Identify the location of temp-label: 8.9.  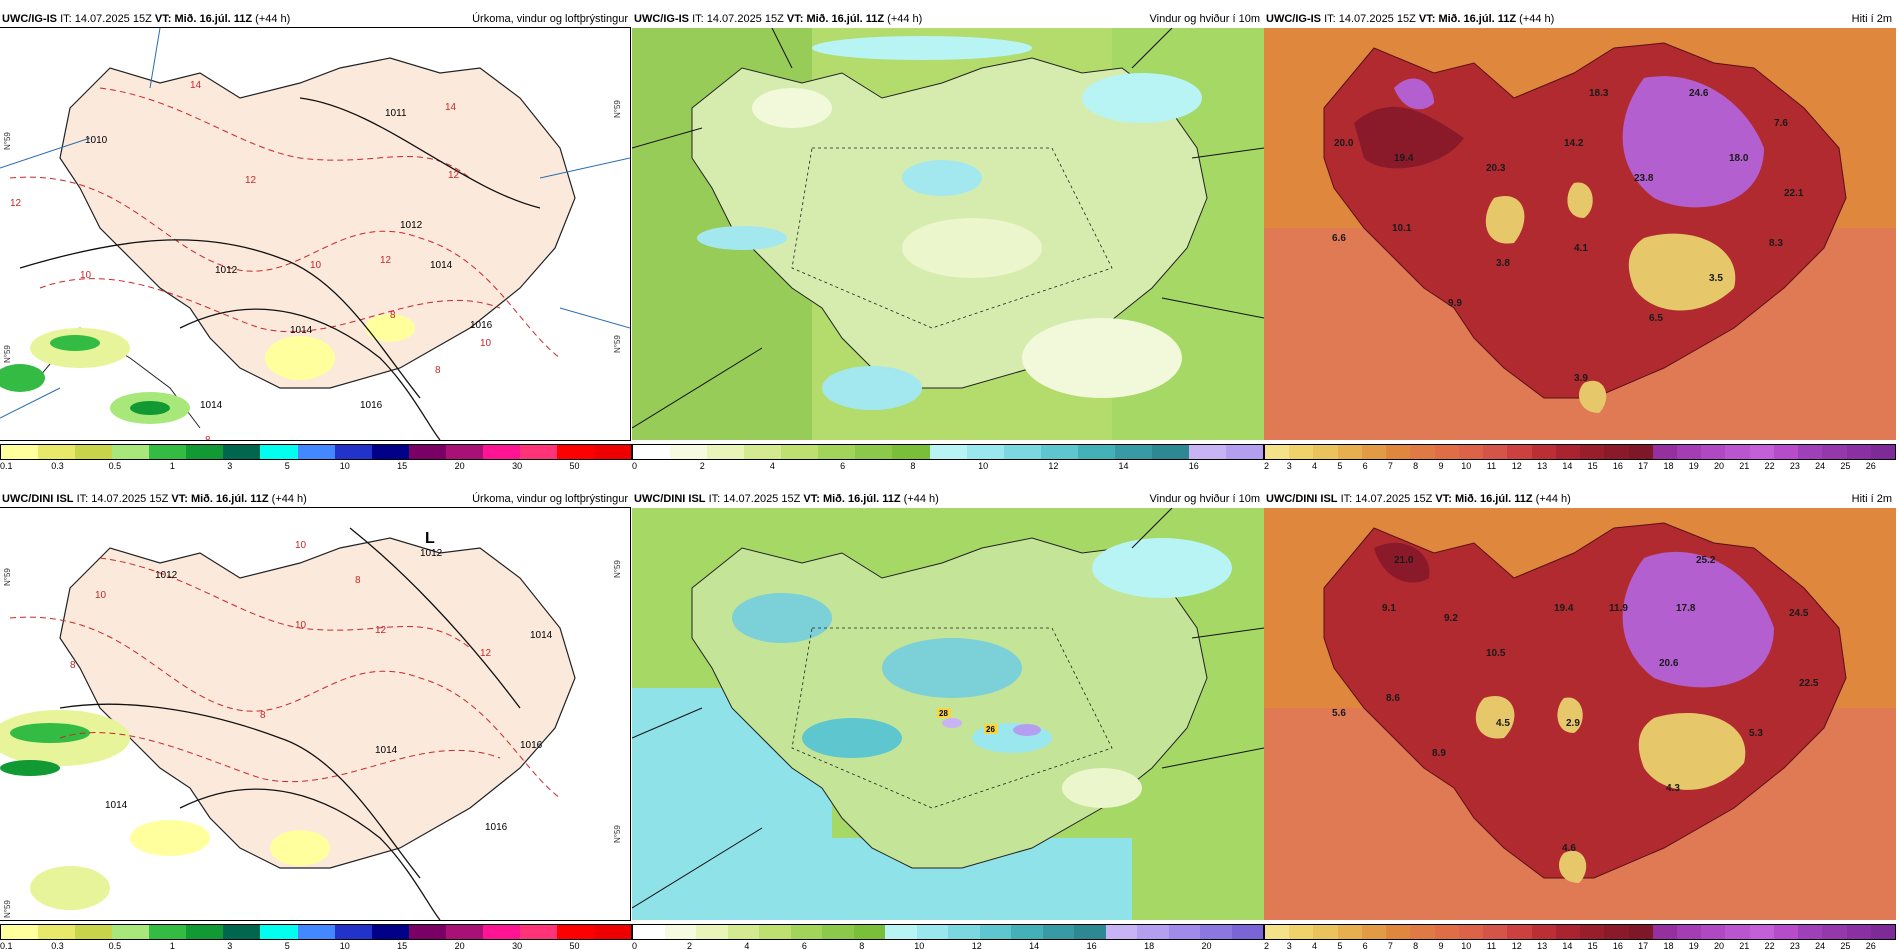
(1439, 753).